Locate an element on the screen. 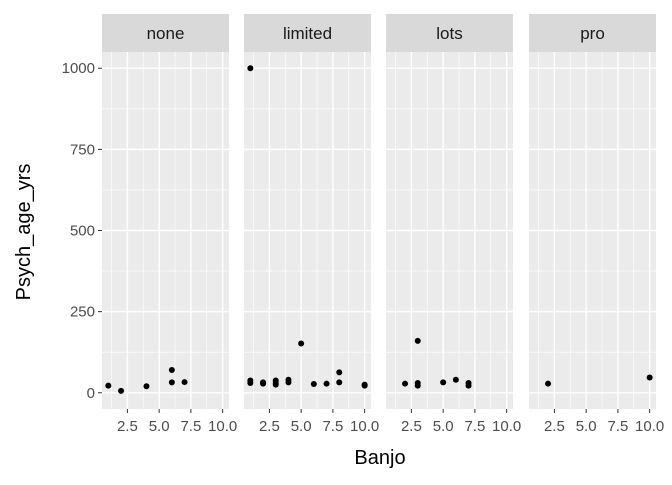  facet-strip-label: none is located at coordinates (166, 33).